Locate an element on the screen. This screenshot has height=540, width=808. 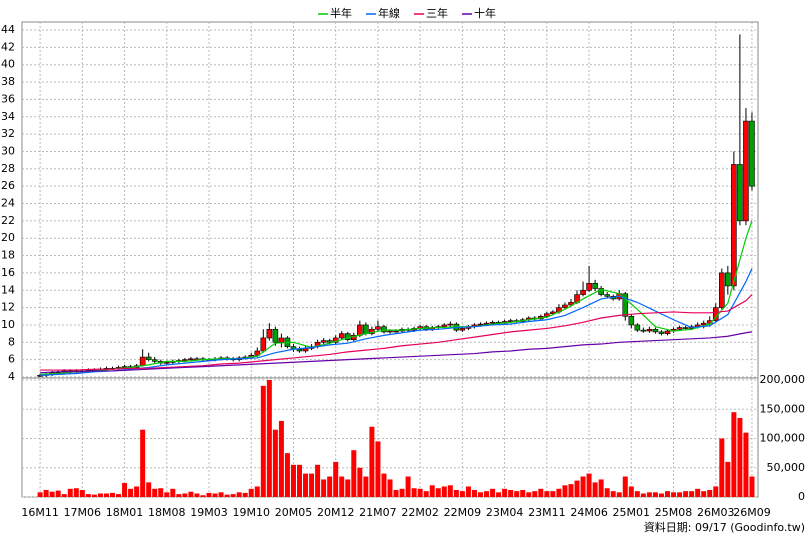
y-tick-label: 100,000 is located at coordinates (783, 438).